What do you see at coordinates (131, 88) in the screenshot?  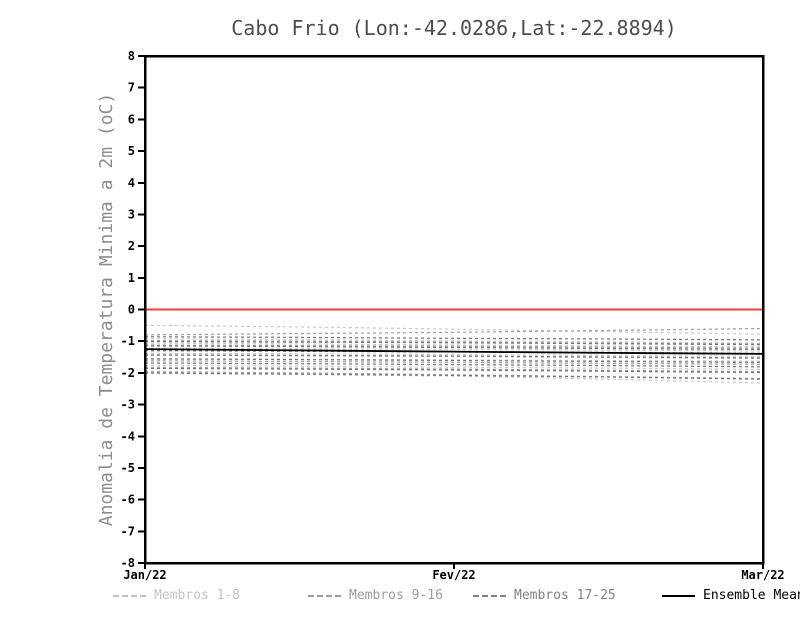 I see `y-tick-label: 7` at bounding box center [131, 88].